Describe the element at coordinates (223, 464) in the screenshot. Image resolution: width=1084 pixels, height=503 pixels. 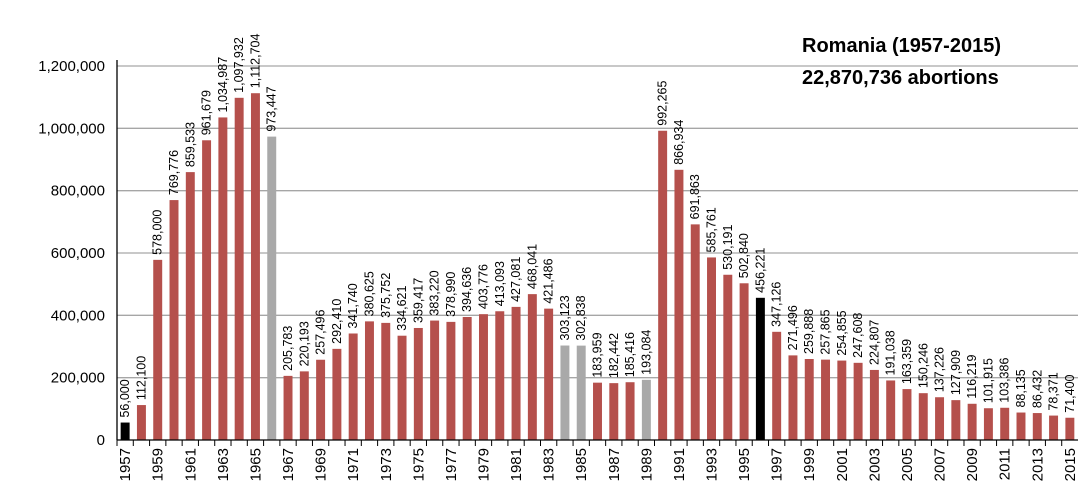
I see `x-tick-label: 1963` at that location.